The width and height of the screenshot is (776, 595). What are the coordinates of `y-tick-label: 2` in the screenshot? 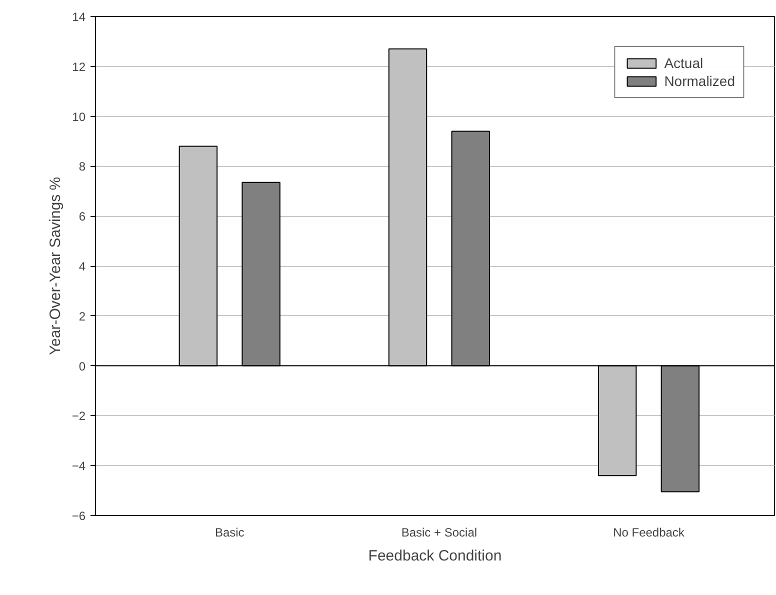 It's located at (82, 316).